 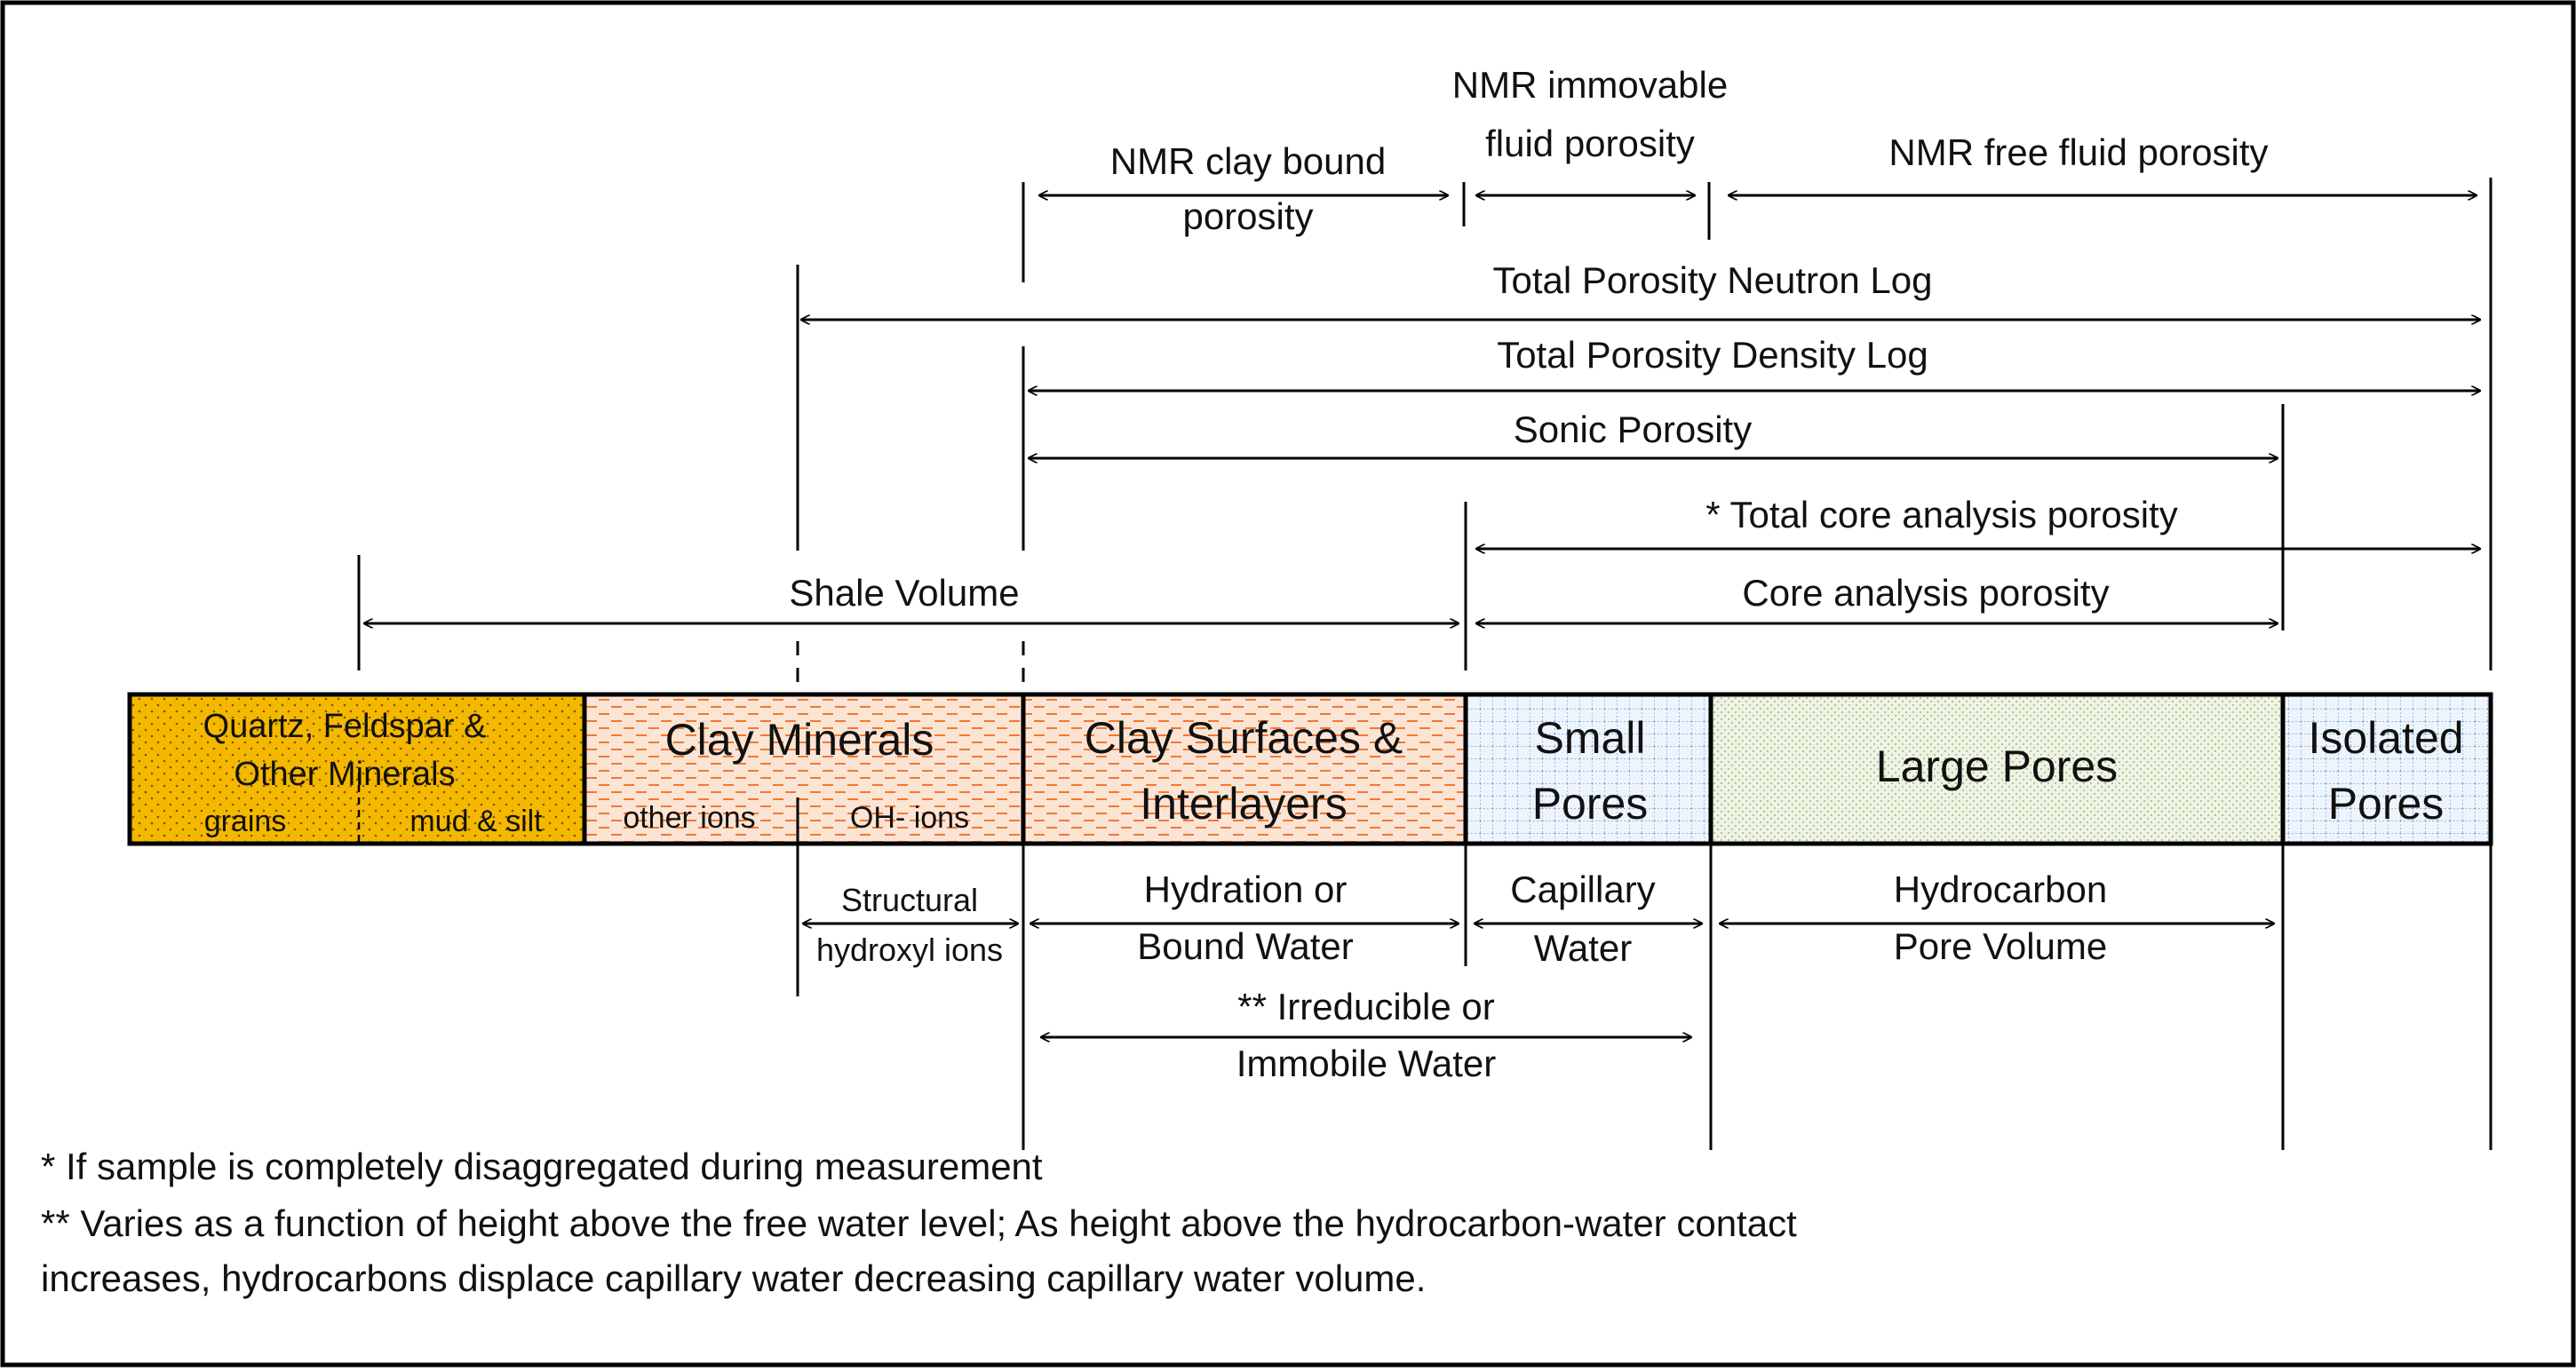 I want to click on nmr-free-fluid-label: NMR free fluid porosity, so click(x=2078, y=152).